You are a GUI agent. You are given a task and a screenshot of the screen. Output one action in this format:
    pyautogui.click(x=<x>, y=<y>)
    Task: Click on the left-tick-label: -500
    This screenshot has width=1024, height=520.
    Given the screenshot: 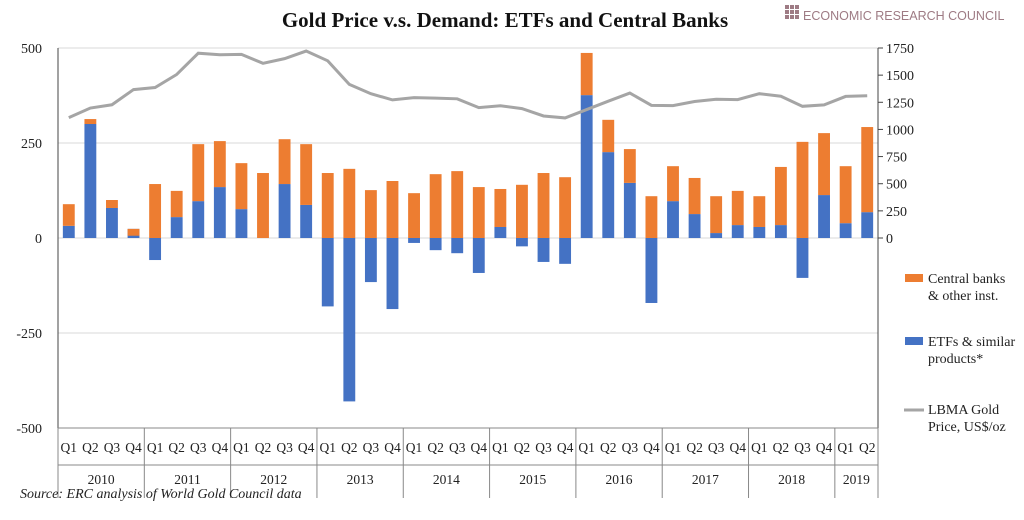 What is the action you would take?
    pyautogui.click(x=29, y=429)
    